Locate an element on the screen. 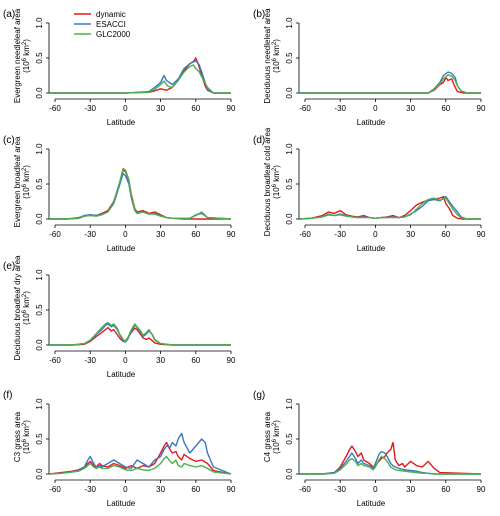 This screenshot has width=500, height=516. panel-c-series-glc2000 is located at coordinates (140, 193).